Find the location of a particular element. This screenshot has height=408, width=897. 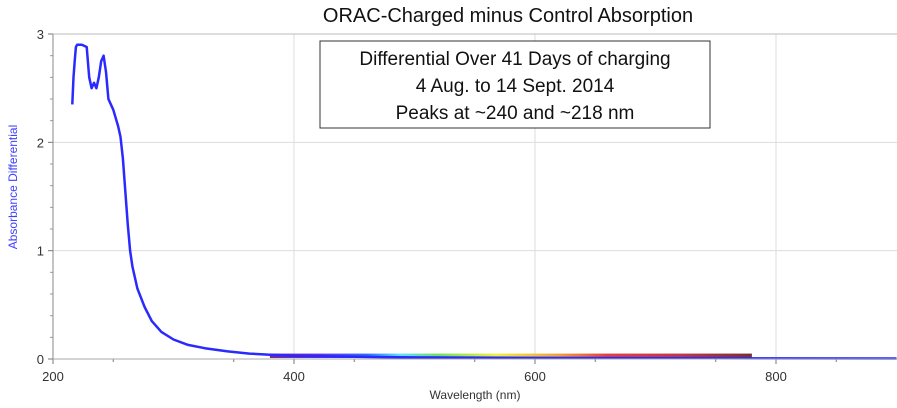

annotation-line: Differential Over 41 Days of charging is located at coordinates (514, 59).